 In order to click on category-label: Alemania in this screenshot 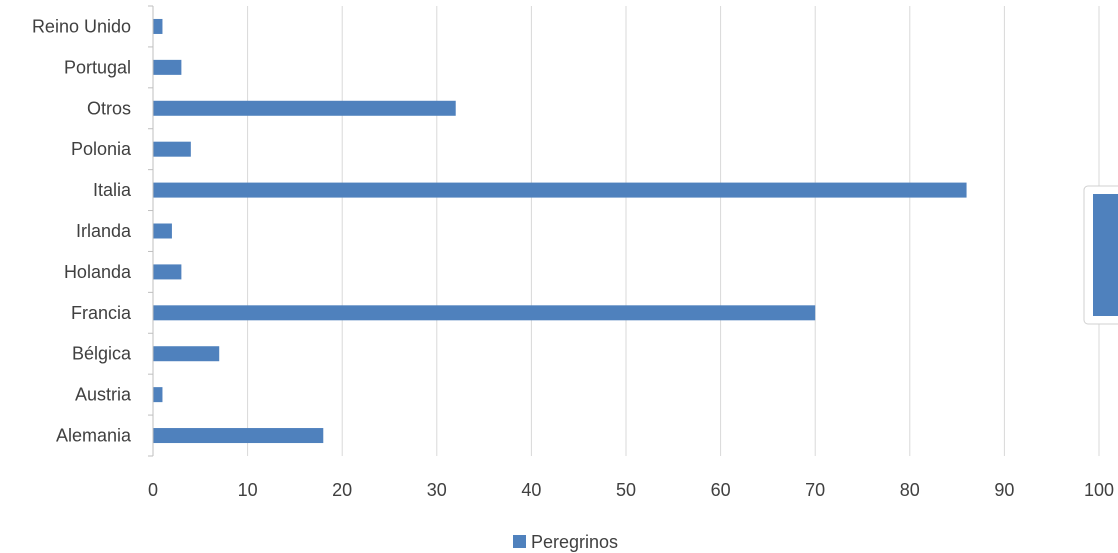, I will do `click(94, 436)`.